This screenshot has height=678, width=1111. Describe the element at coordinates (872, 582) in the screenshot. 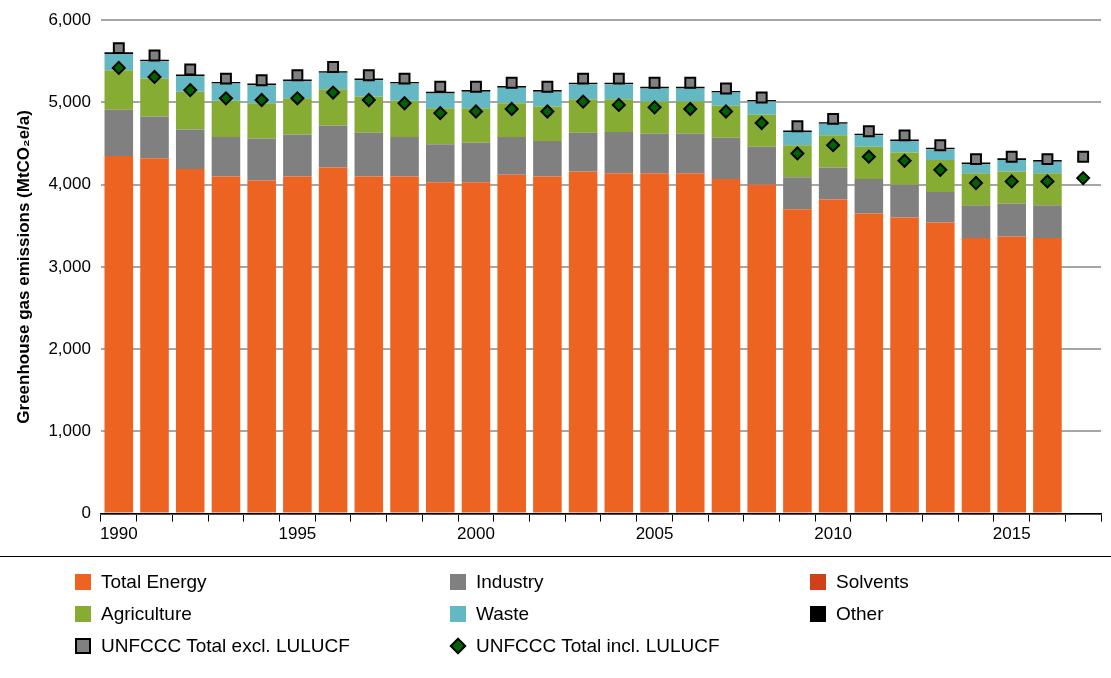

I see `legend-label: Solvents` at that location.